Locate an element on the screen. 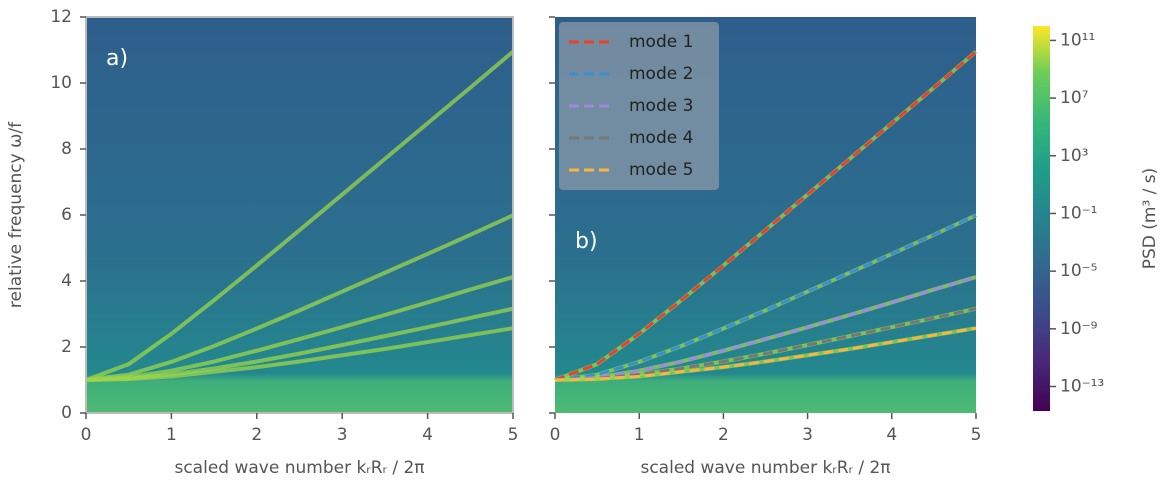 Image resolution: width=1172 pixels, height=490 pixels. legend-label: mode 1 is located at coordinates (661, 42).